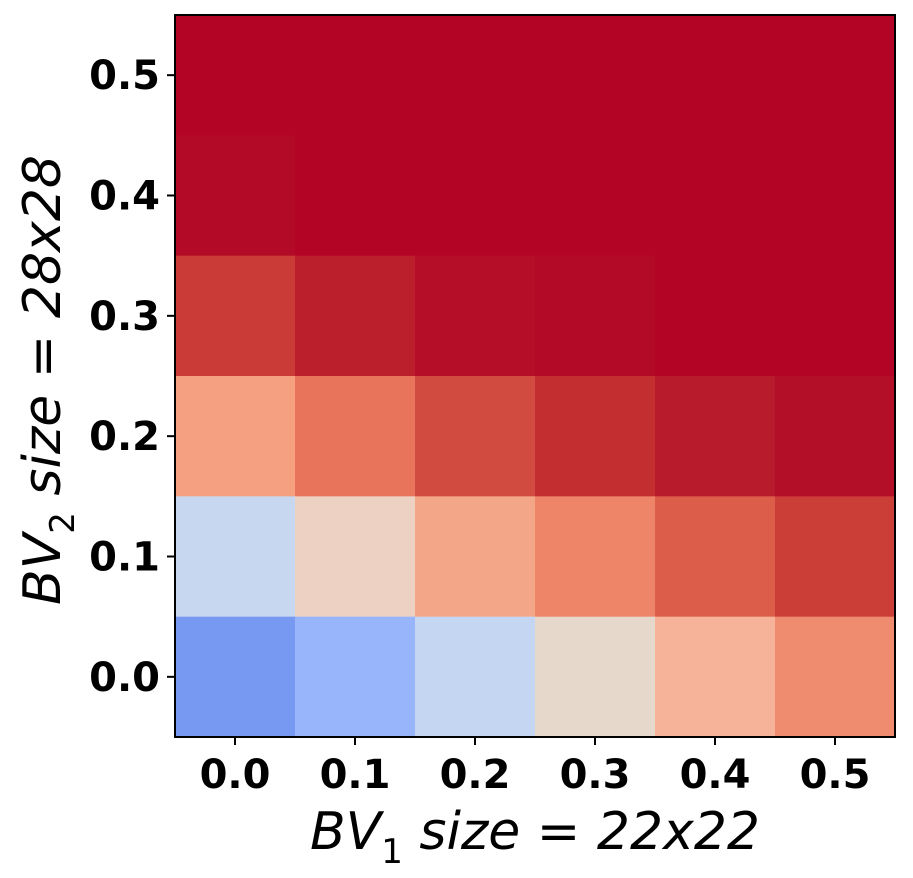 The image size is (913, 878). I want to click on x-axis-ticks: 0.0 0.1 0.2 0.3 0.4 0.5, so click(535, 767).